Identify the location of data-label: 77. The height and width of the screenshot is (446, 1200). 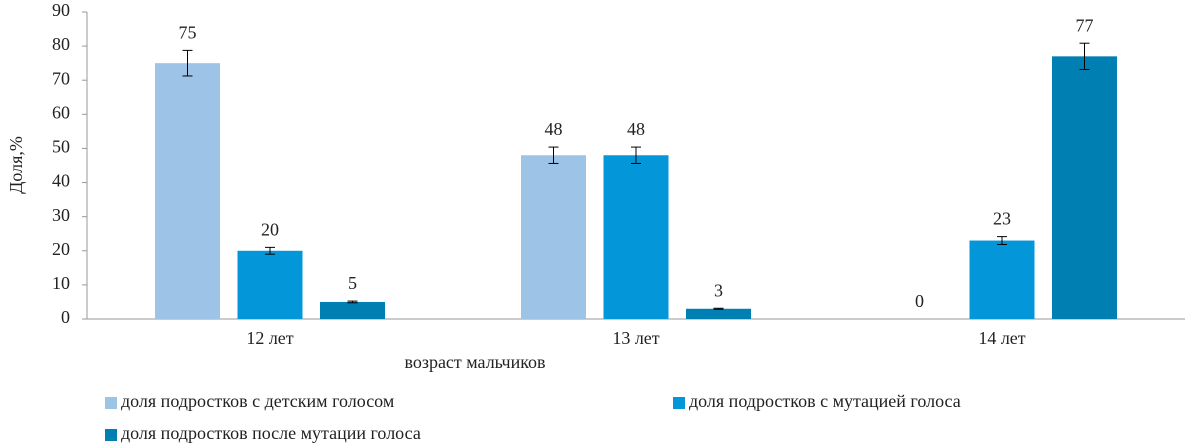
(1085, 25).